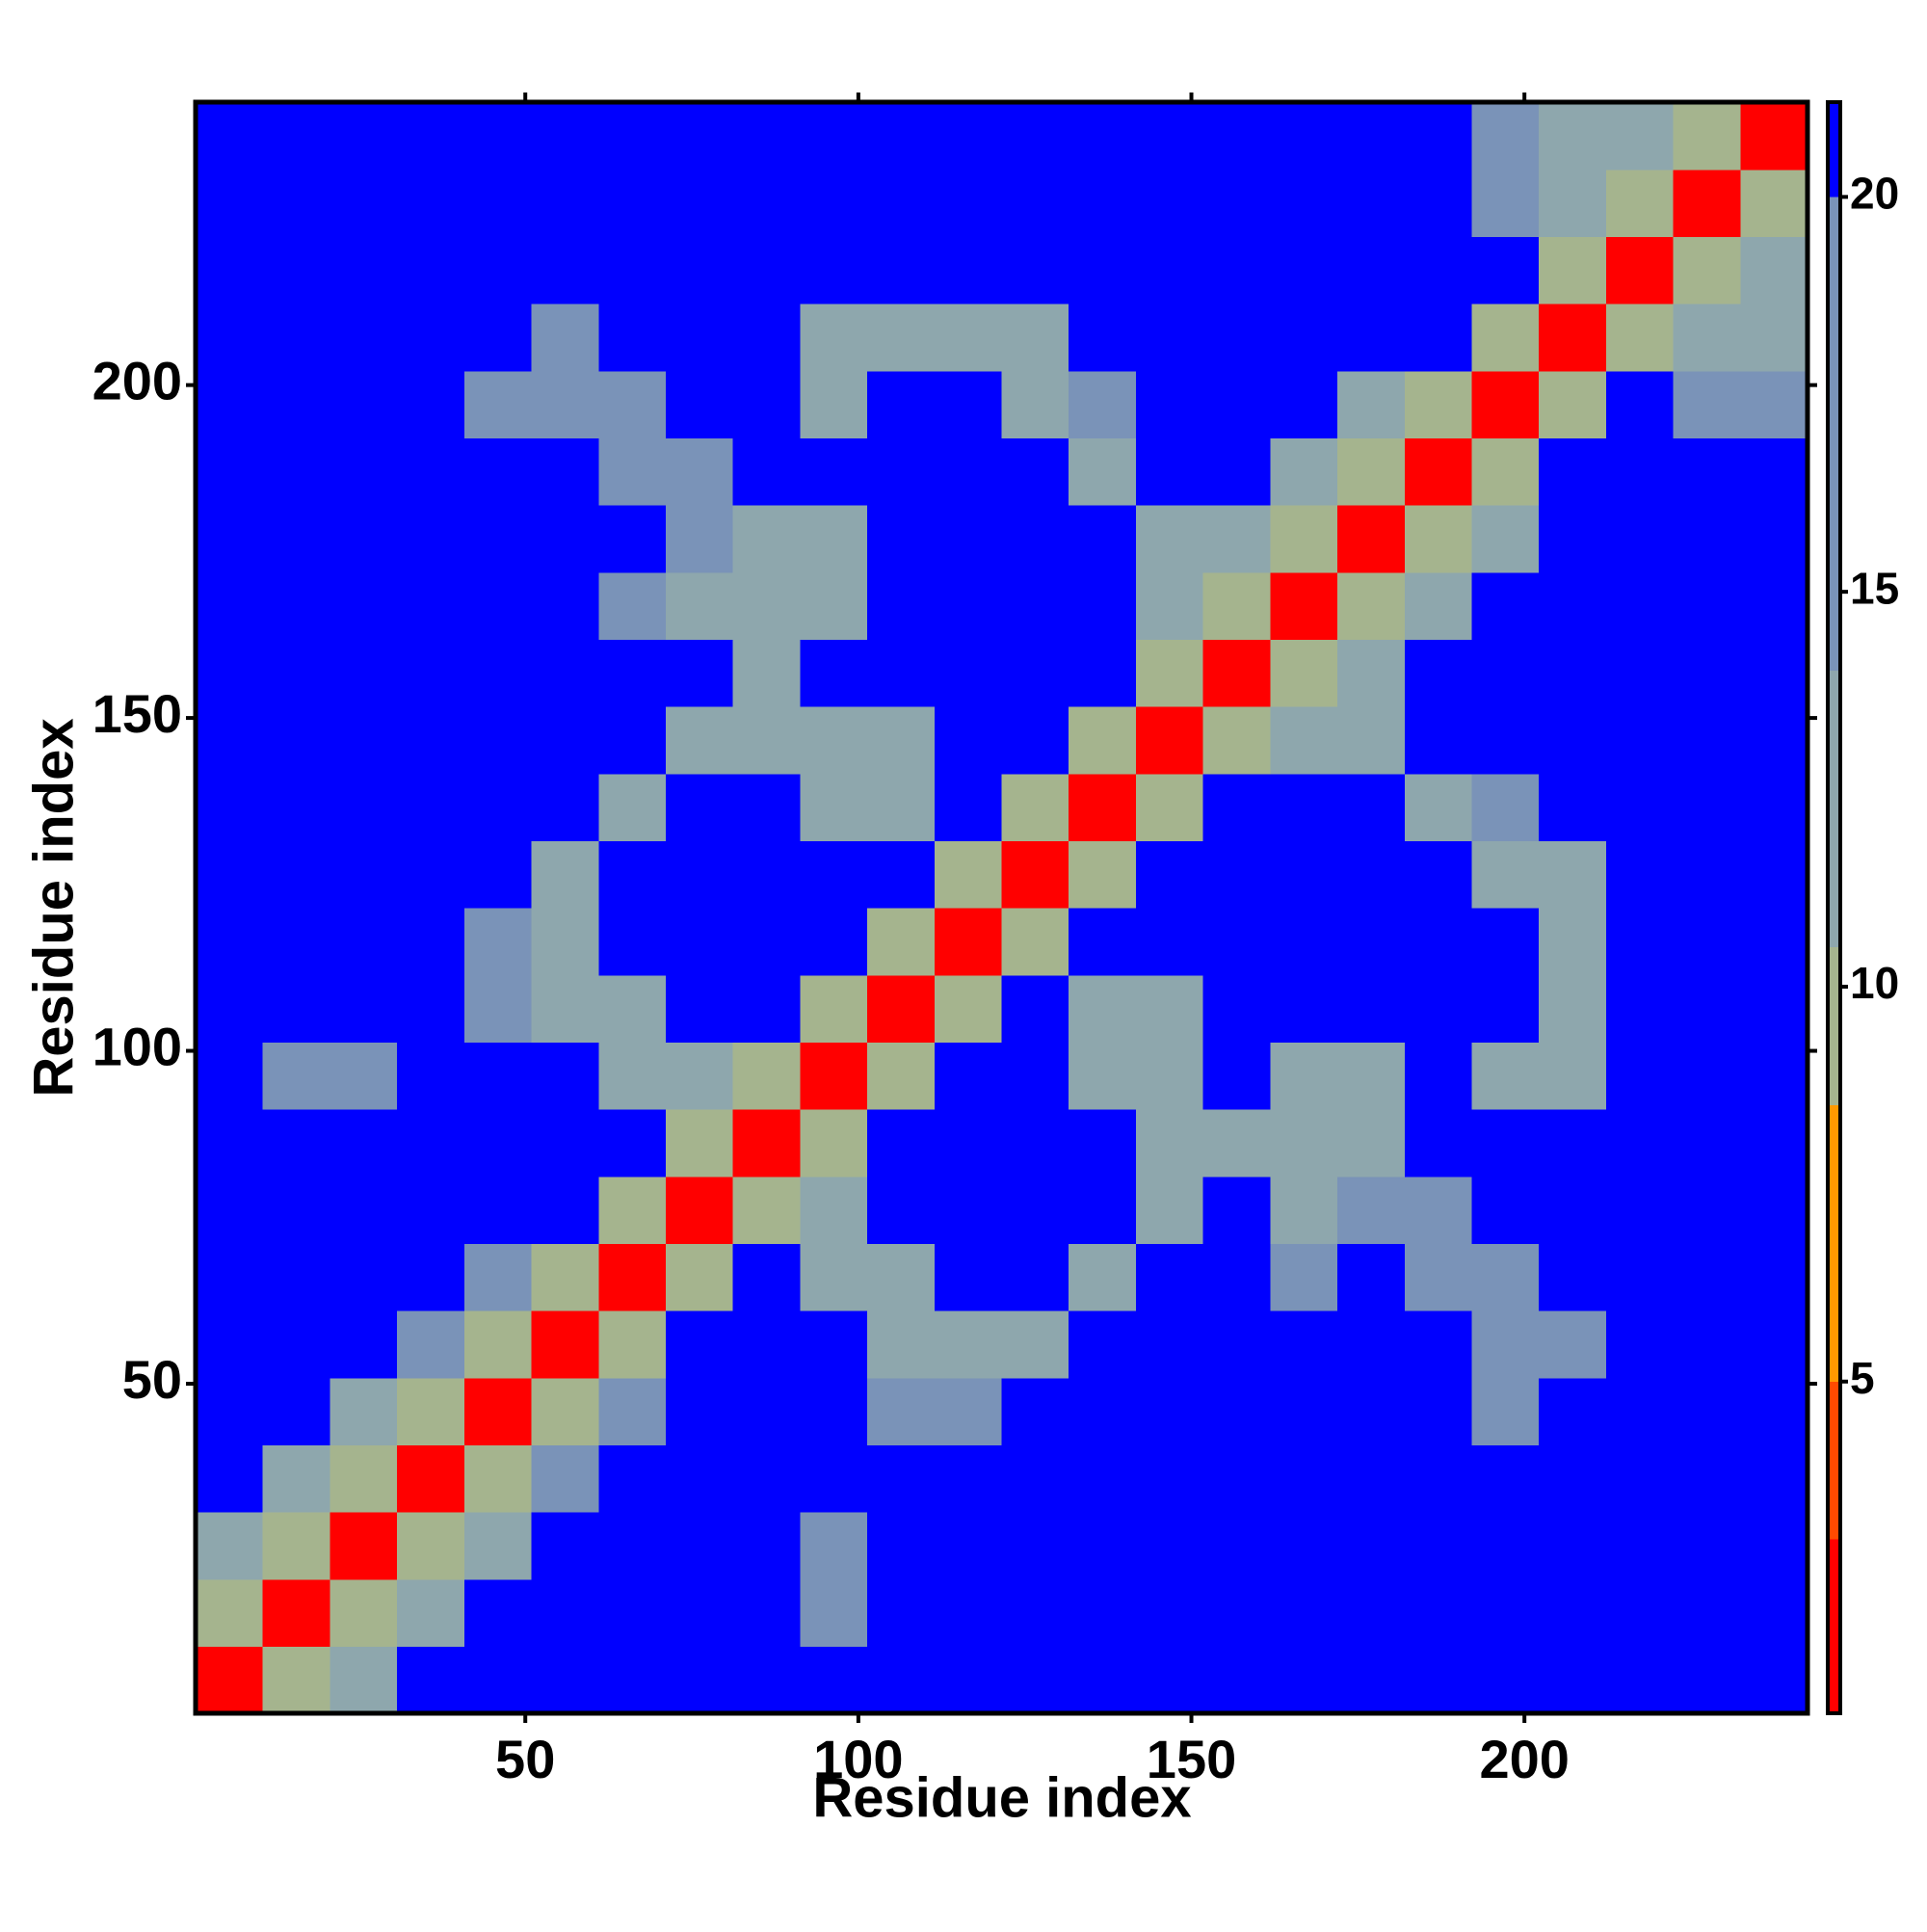 Image resolution: width=1927 pixels, height=1932 pixels. I want to click on x-axis-title: Residue index, so click(1001, 1797).